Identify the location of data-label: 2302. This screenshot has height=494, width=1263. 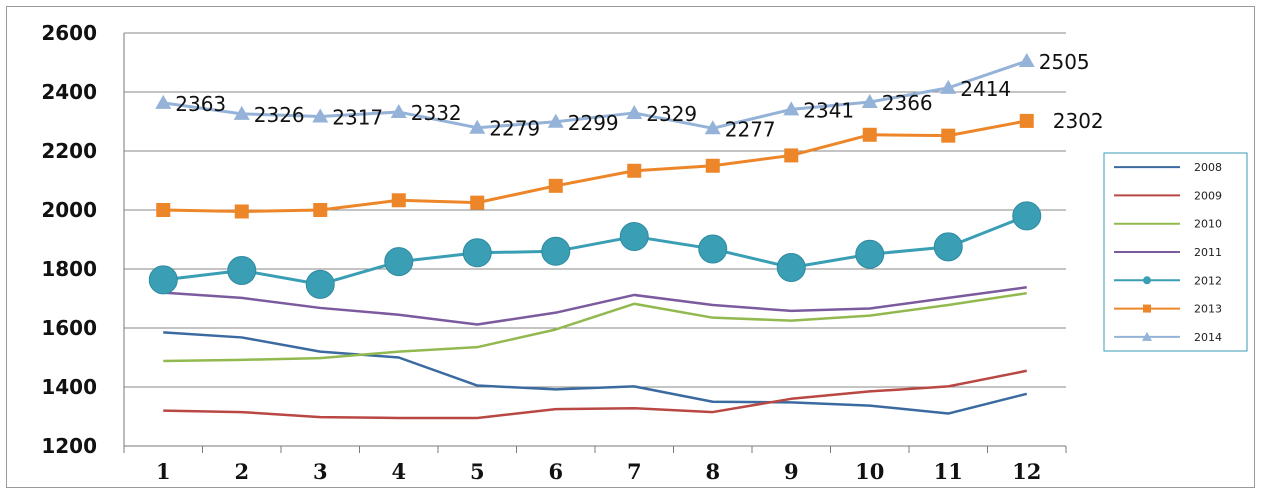
(1078, 121).